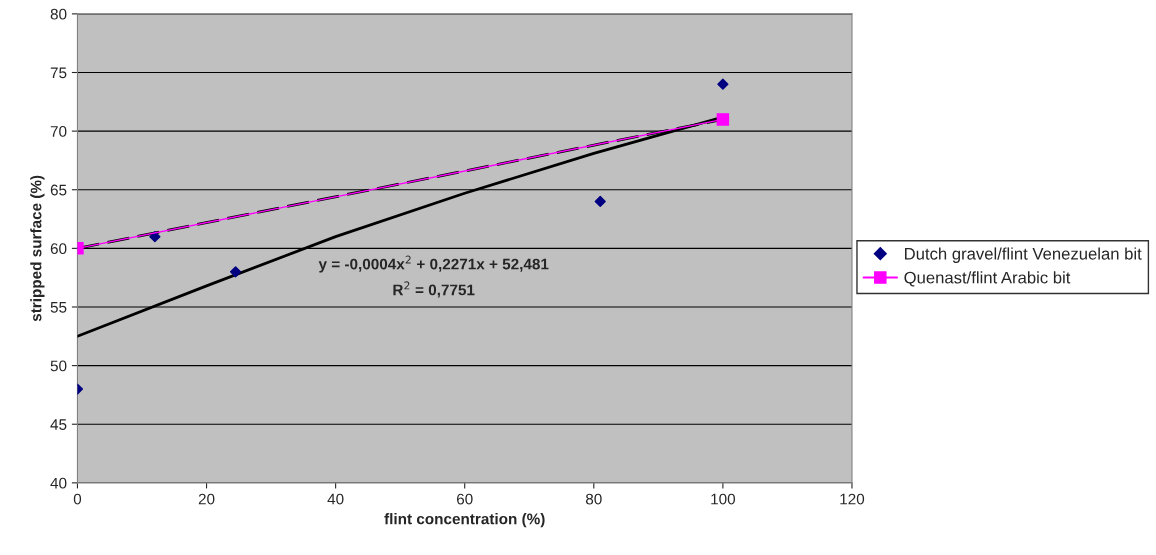  I want to click on x-axis-title: flint concentration (%), so click(464, 520).